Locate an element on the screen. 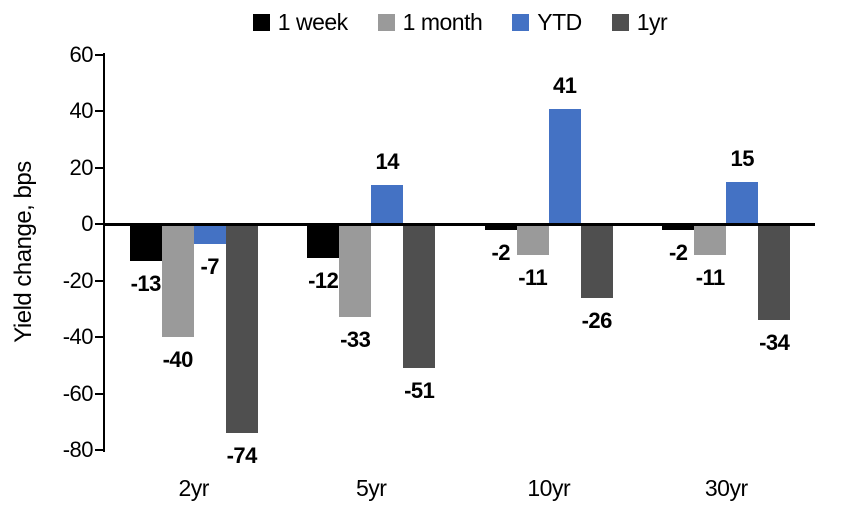 This screenshot has height=509, width=852. bar-value-label: -34 is located at coordinates (774, 343).